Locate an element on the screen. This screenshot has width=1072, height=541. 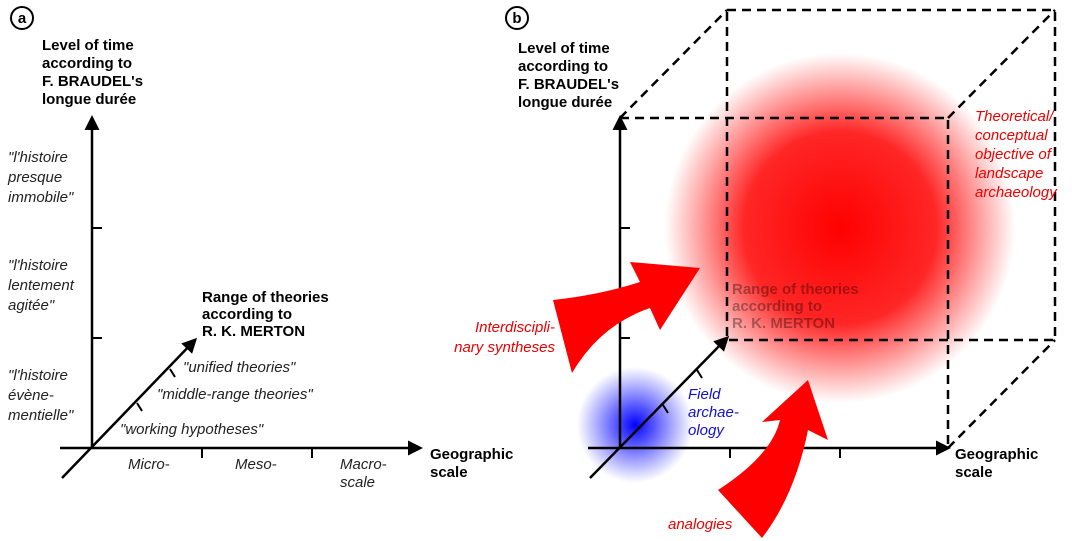
y-level: presque is located at coordinates (34, 177).